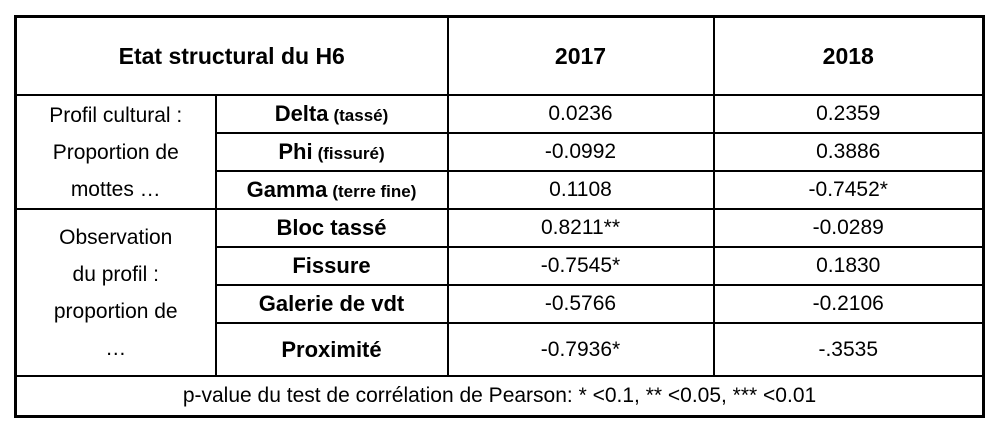  What do you see at coordinates (848, 266) in the screenshot?
I see `value-2018: 0.1830` at bounding box center [848, 266].